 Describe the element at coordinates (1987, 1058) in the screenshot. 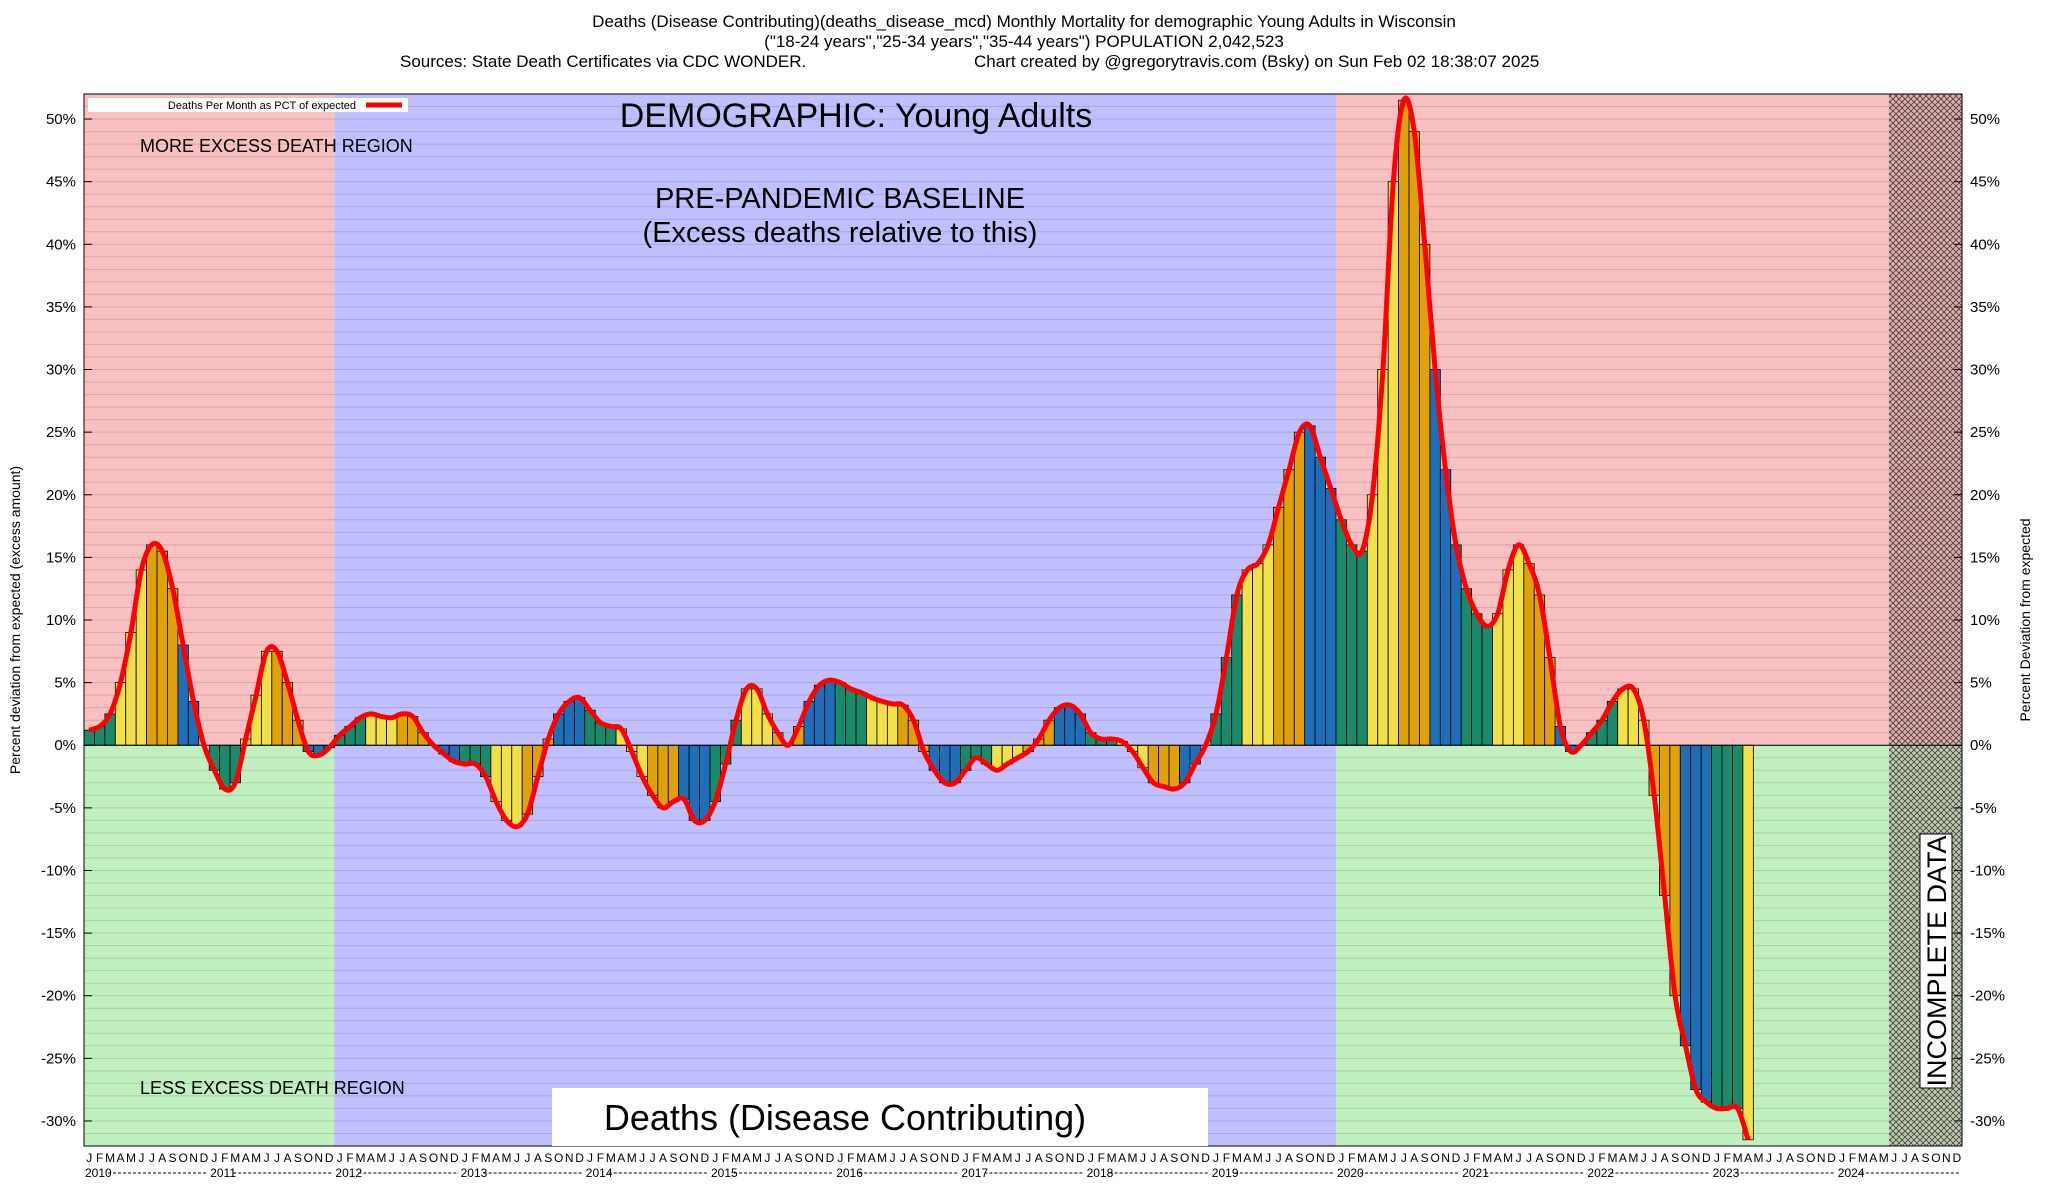

I see `y-tick-label-right: -25%` at that location.